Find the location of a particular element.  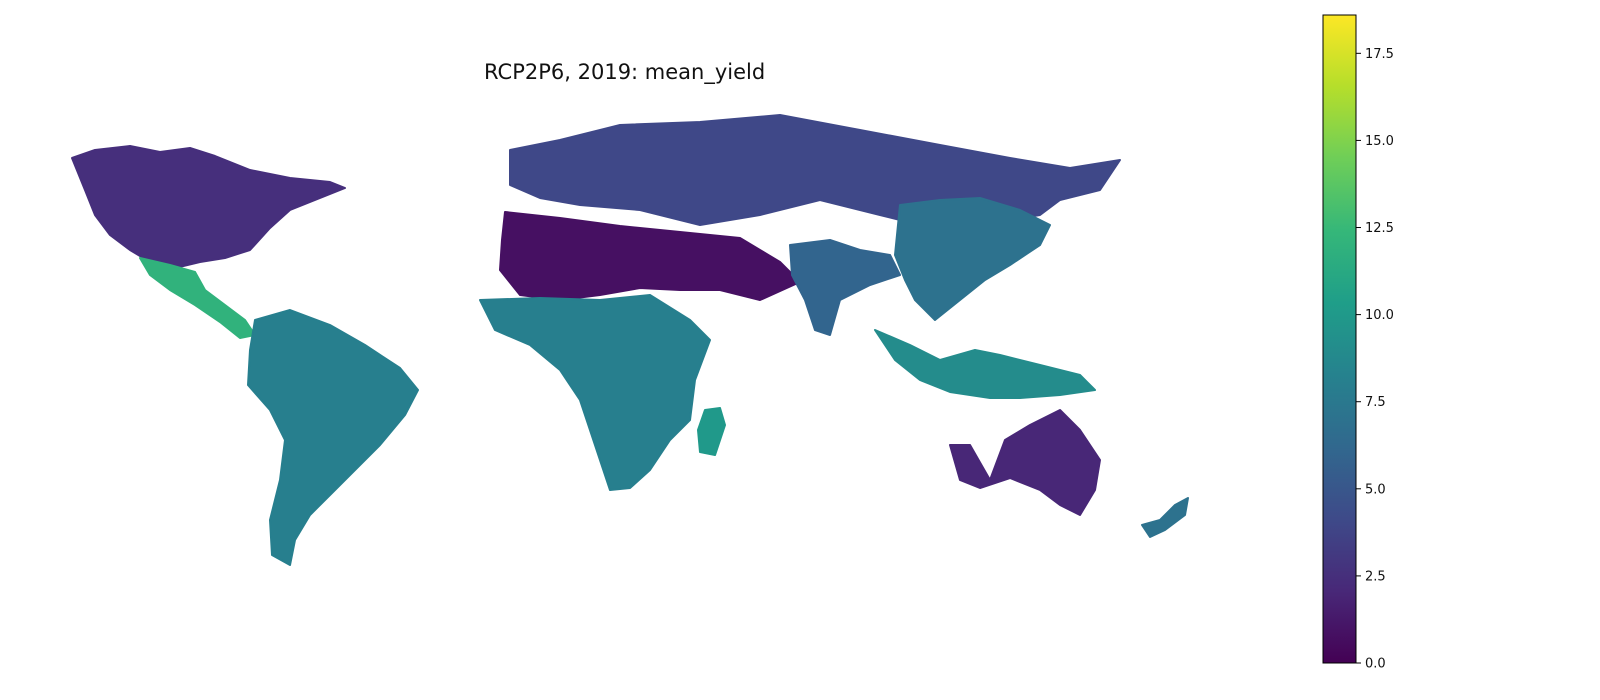

colorbar-tick-label: 2.5 is located at coordinates (1375, 576).